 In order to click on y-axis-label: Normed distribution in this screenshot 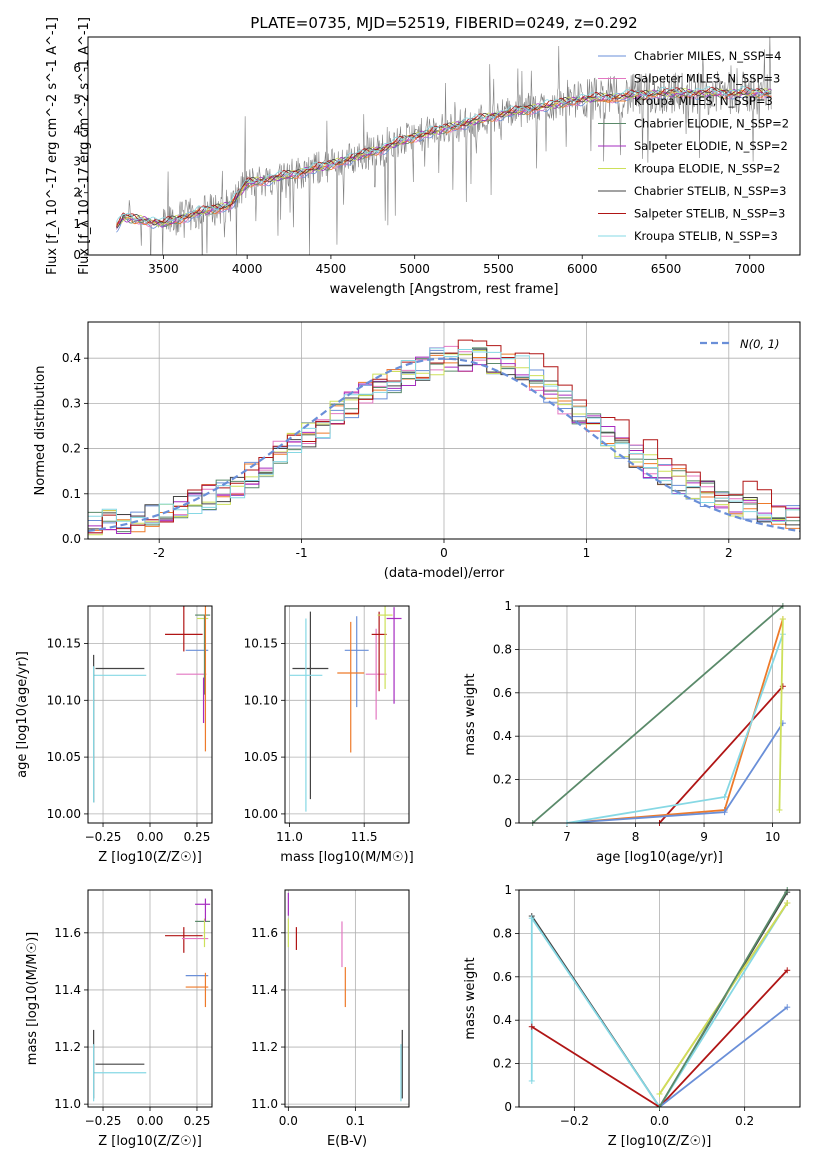, I will do `click(40, 431)`.